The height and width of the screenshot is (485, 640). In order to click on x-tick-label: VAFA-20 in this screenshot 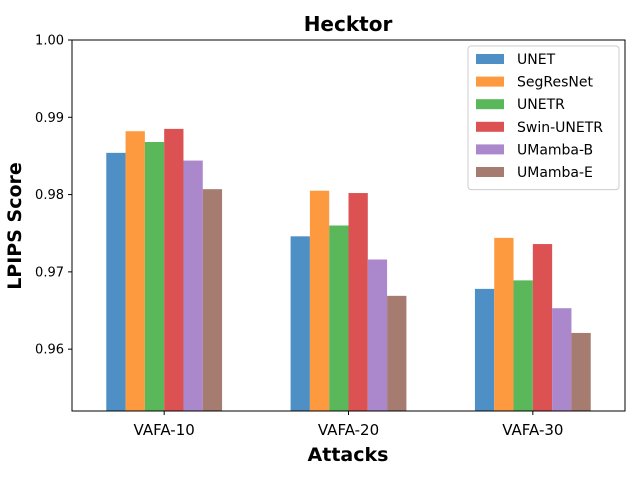, I will do `click(348, 430)`.